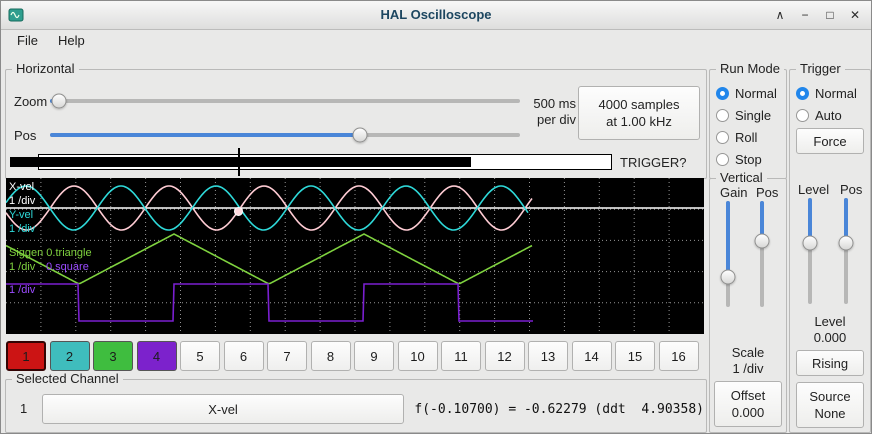 This screenshot has height=434, width=872. Describe the element at coordinates (639, 104) in the screenshot. I see `samples-count-label: 4000 samples` at that location.